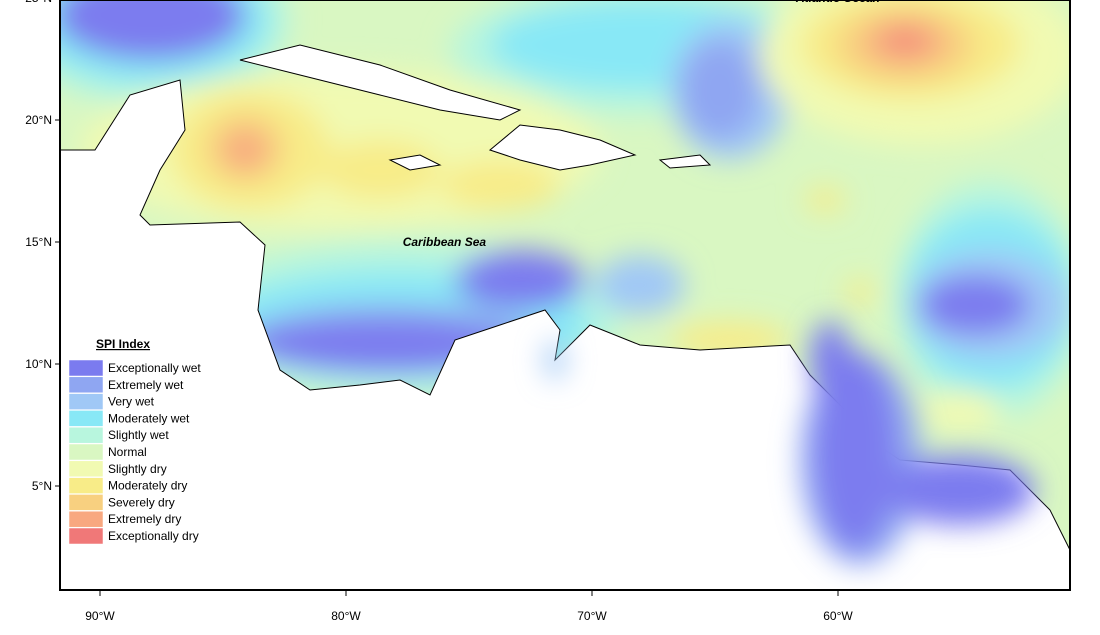  Describe the element at coordinates (592, 616) in the screenshot. I see `lon-tick-label: 70°W` at that location.